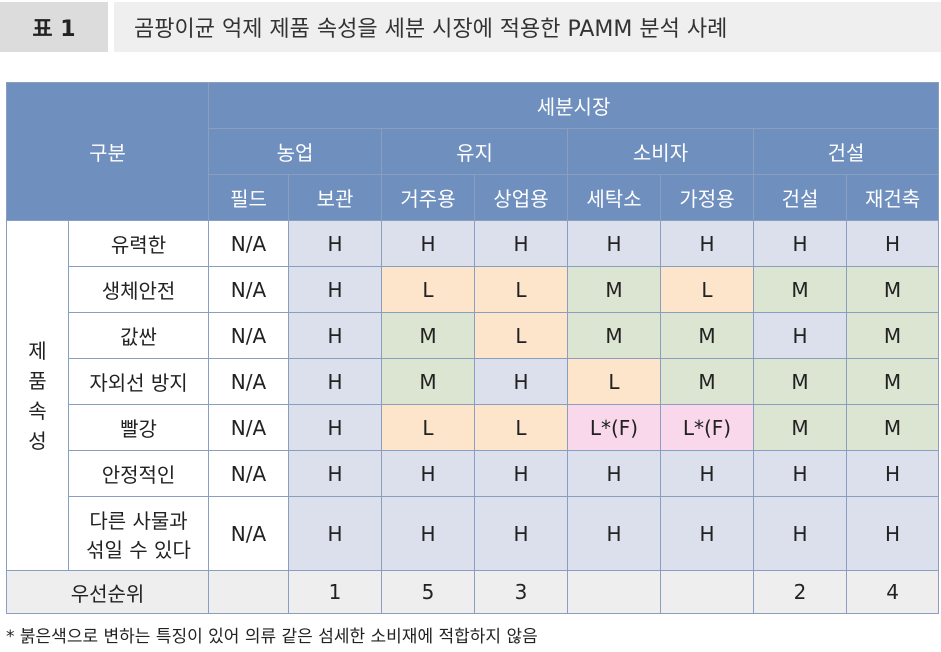 The width and height of the screenshot is (941, 652). Describe the element at coordinates (800, 197) in the screenshot. I see `subgroup-header: 건설` at that location.